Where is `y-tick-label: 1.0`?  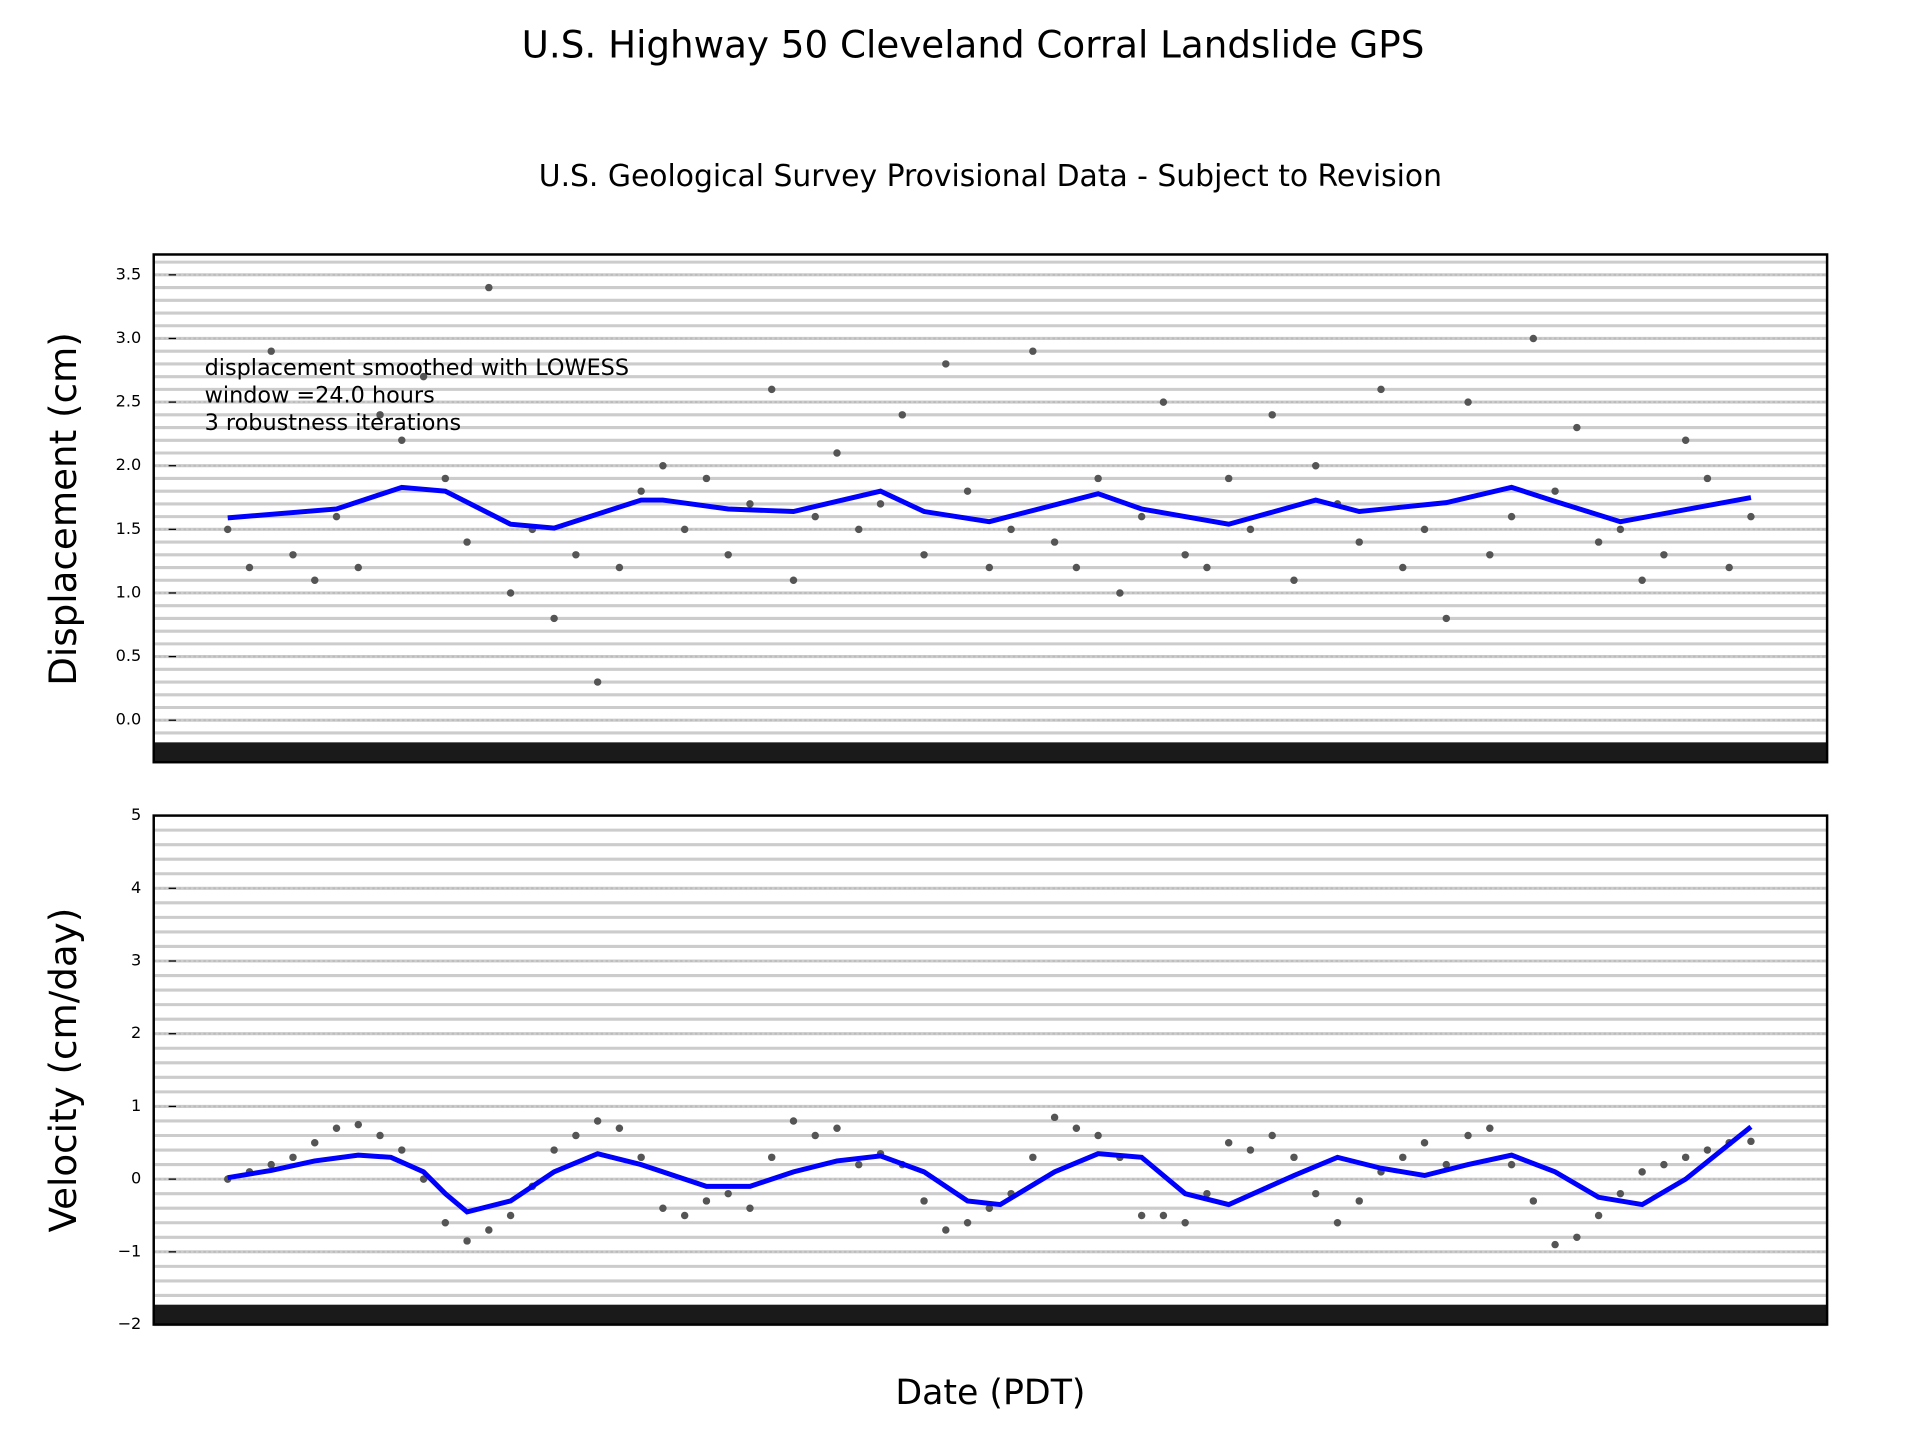
y-tick-label: 1.0 is located at coordinates (129, 591).